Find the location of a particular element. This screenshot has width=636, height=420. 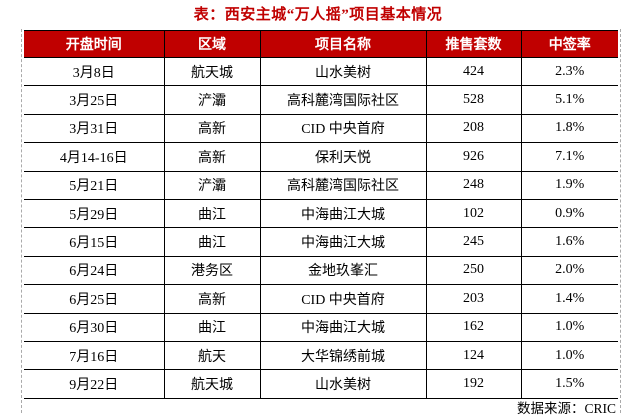

table-cell: 245 is located at coordinates (473, 242).